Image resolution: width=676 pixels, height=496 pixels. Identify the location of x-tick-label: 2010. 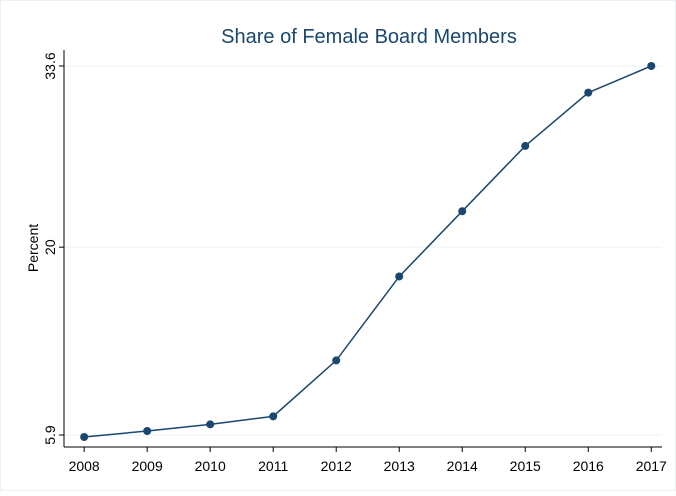
(210, 466).